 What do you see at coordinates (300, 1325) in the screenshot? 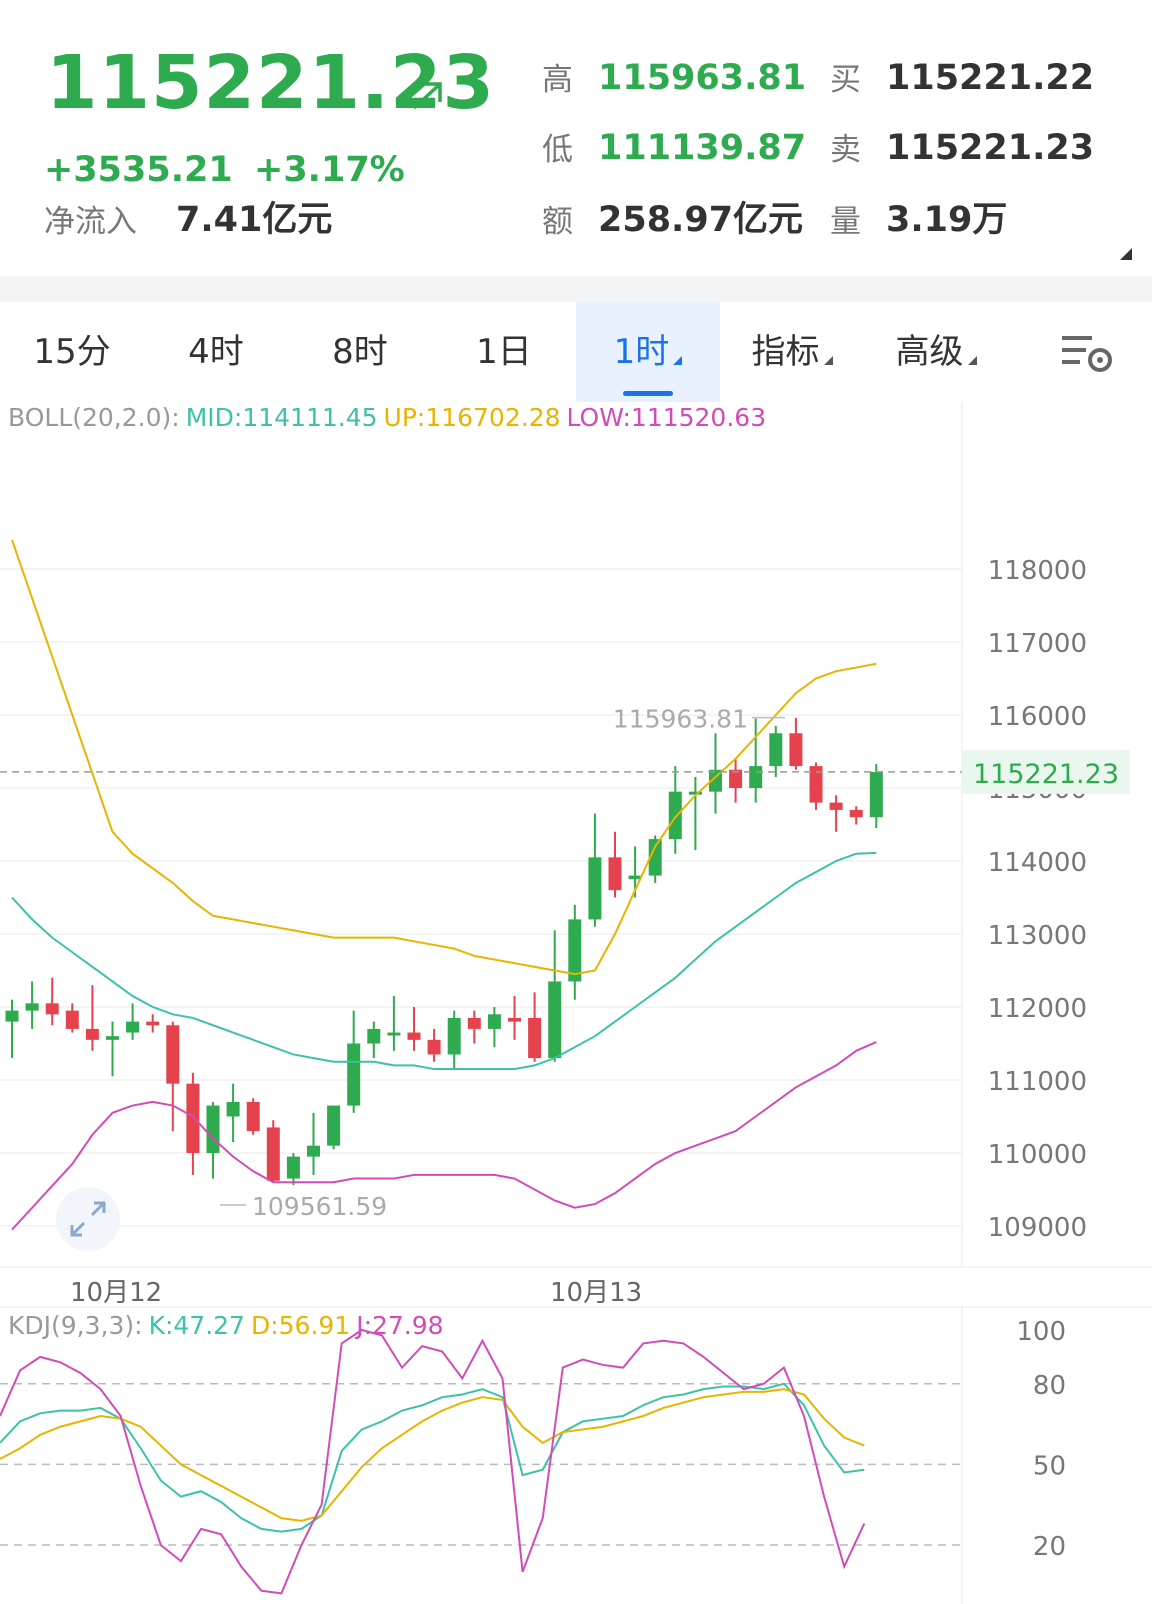
I see `kdj-d: D:56.91` at bounding box center [300, 1325].